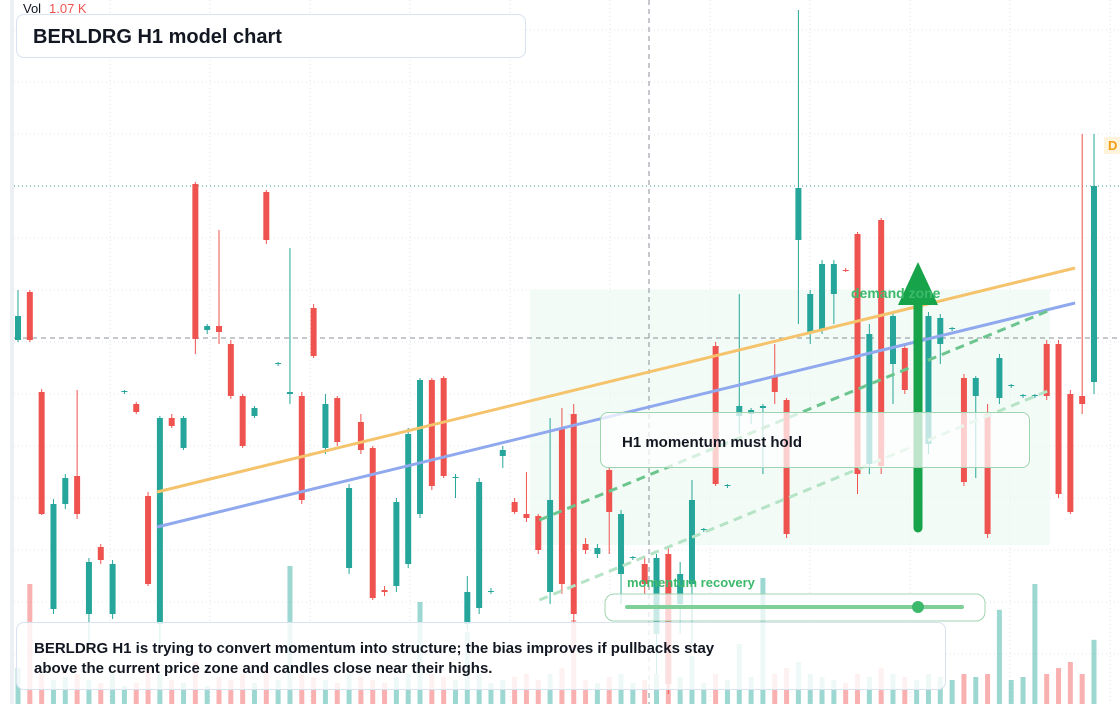  Describe the element at coordinates (157, 37) in the screenshot. I see `chart-title: BERLDRG H1 model chart` at that location.